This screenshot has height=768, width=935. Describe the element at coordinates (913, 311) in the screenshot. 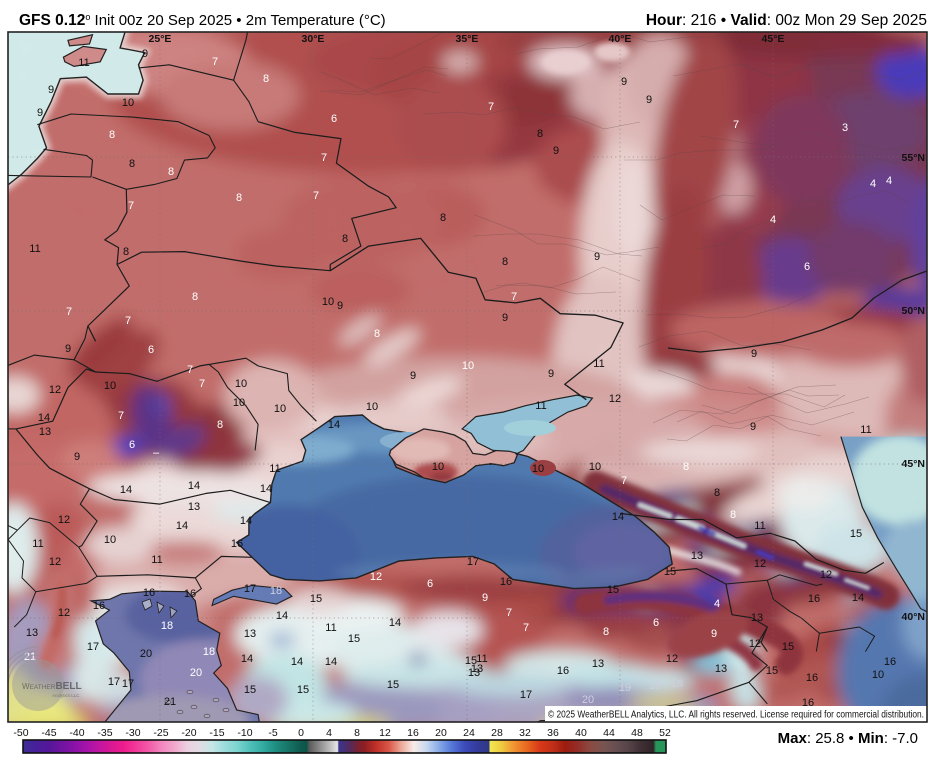

I see `svg-text: 50°N` at that location.